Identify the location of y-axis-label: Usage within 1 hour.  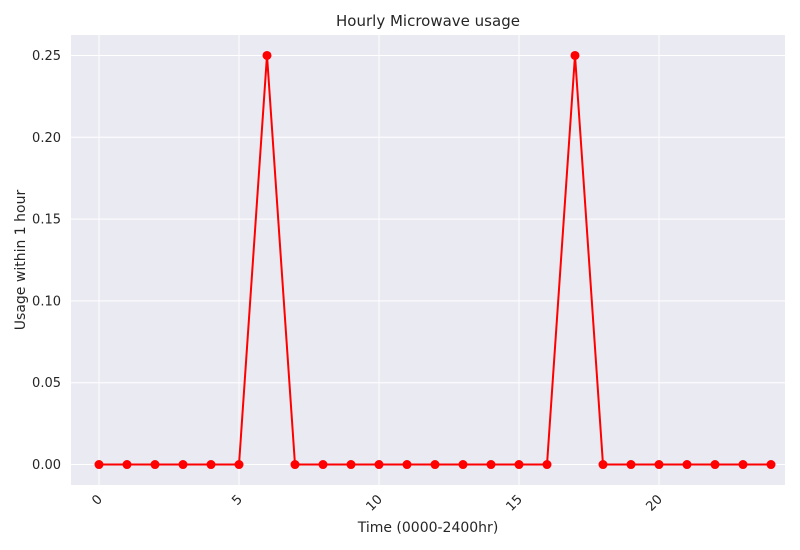
(21, 260).